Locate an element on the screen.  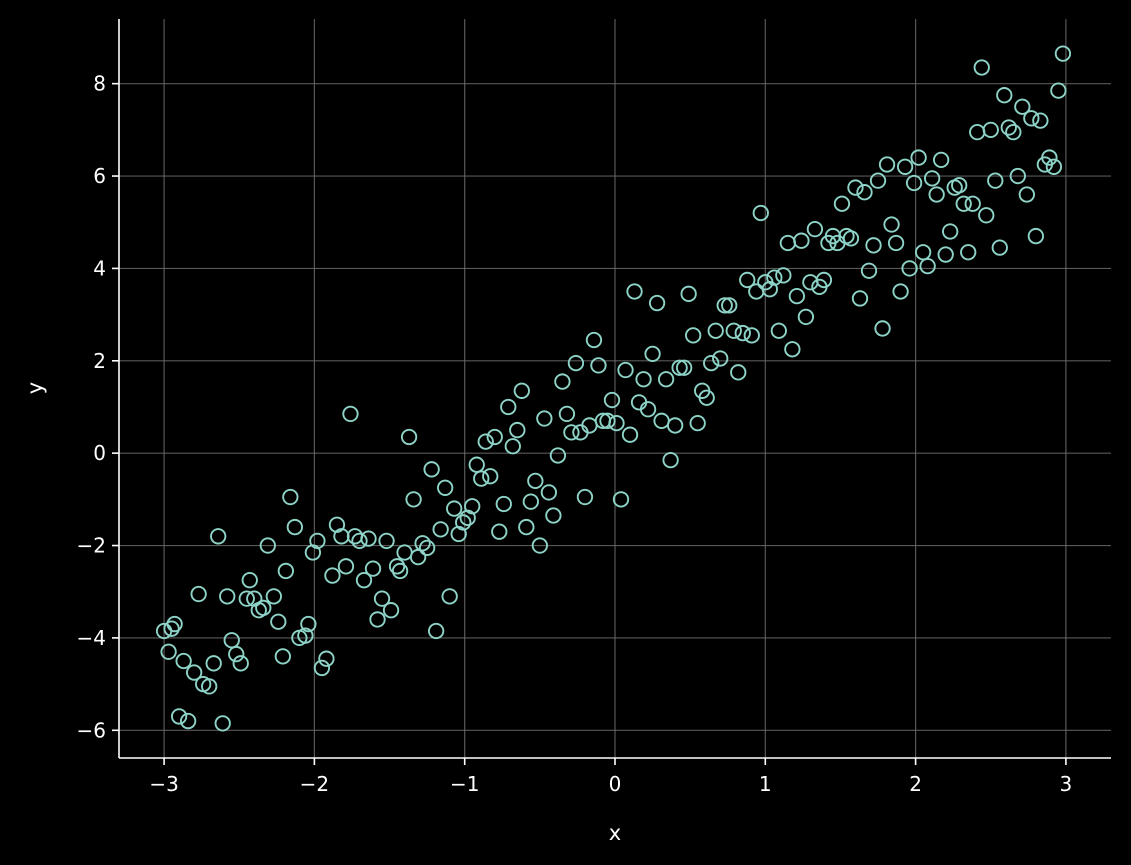
y-tick-label: 4 is located at coordinates (99, 268).